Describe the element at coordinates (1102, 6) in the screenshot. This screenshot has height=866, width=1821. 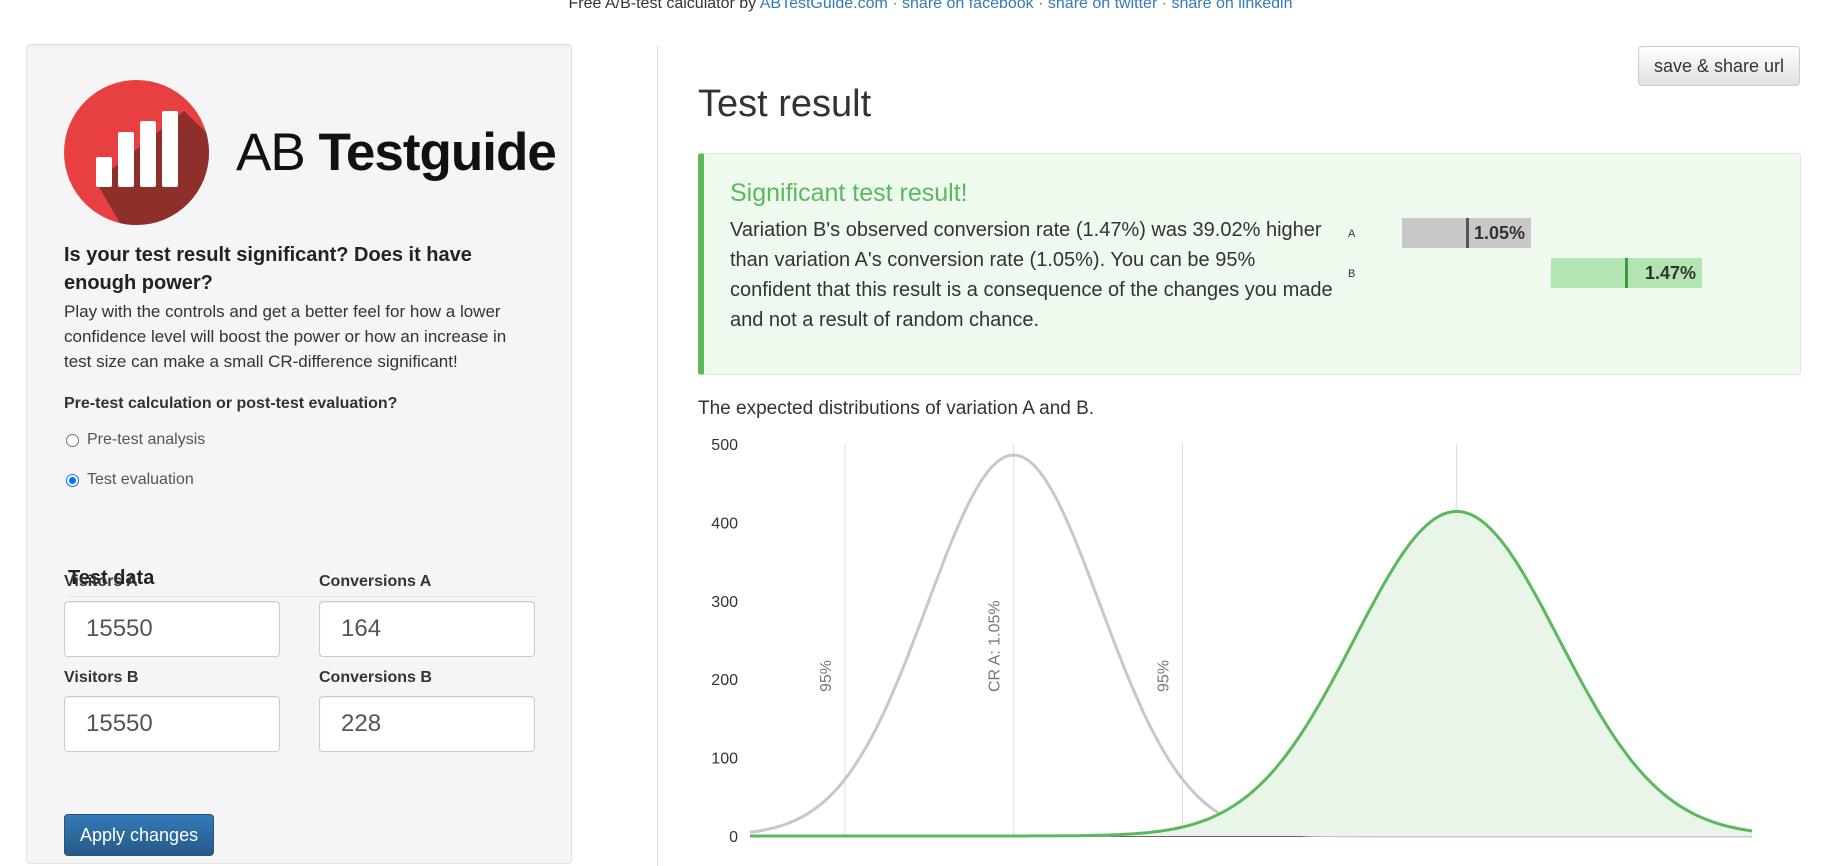
I see `share-twitter-link: share on twitter` at that location.